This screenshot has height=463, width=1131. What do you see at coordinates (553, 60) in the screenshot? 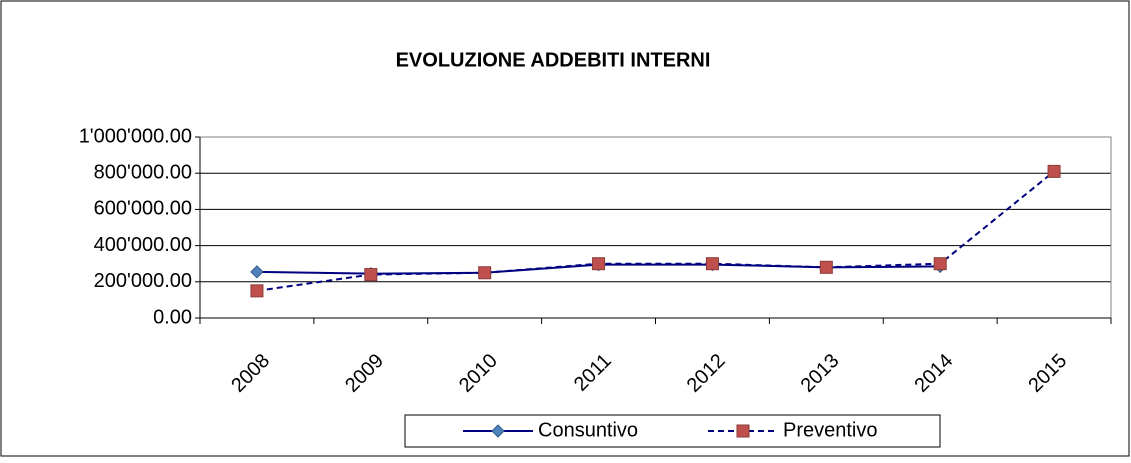
I see `chart-title: EVOLUZIONE ADDEBITI INTERNI` at bounding box center [553, 60].